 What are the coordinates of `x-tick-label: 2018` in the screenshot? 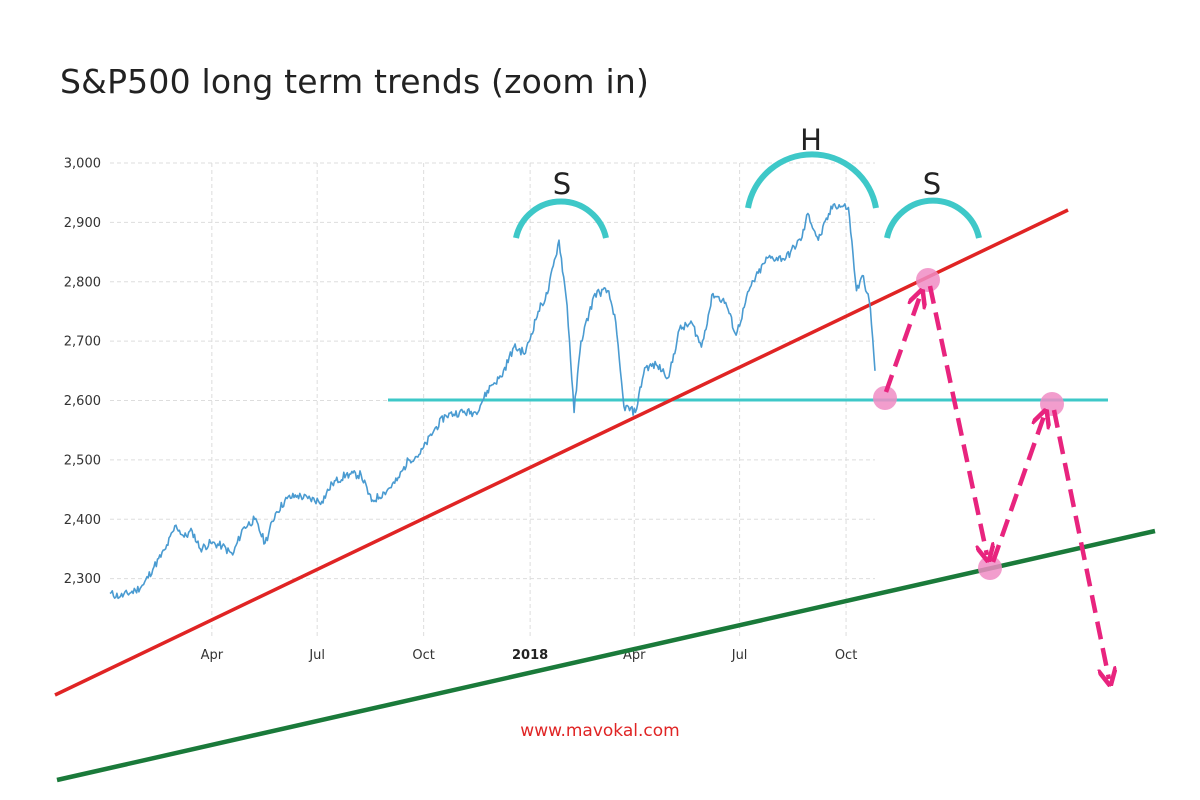 It's located at (530, 655).